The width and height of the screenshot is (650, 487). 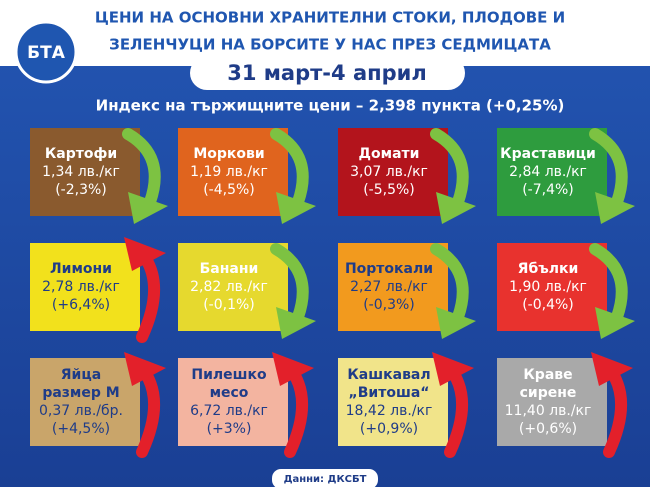 I want to click on item-change: (+4,5%), so click(x=81, y=429).